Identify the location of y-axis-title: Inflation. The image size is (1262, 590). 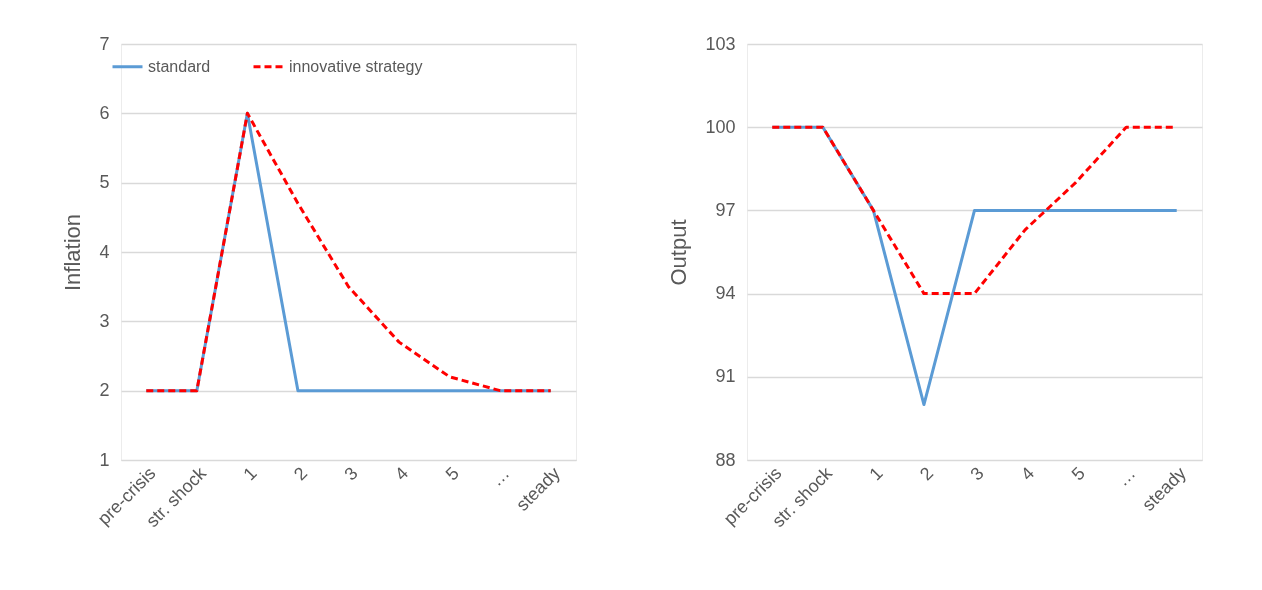
(73, 252).